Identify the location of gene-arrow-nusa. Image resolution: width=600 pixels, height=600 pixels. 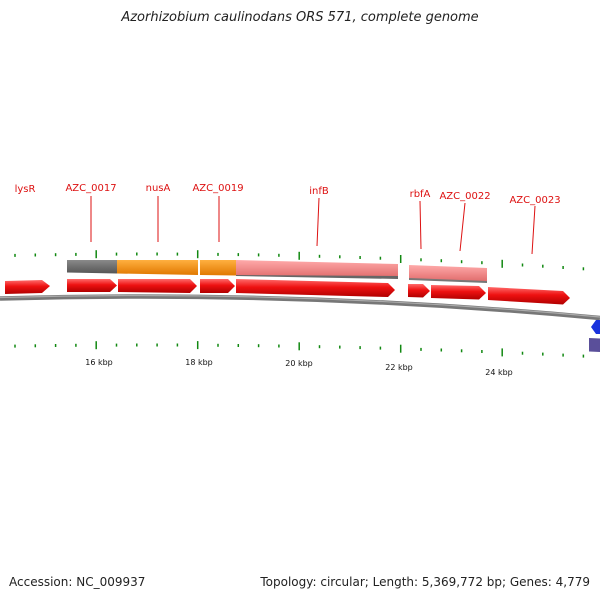
(157, 286).